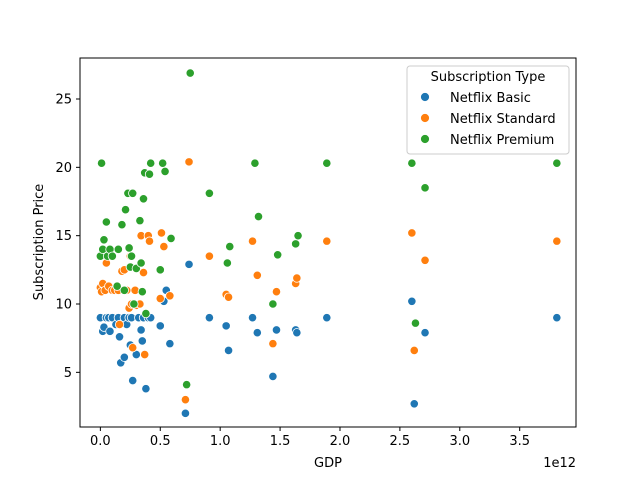 The height and width of the screenshot is (480, 640). What do you see at coordinates (490, 98) in the screenshot?
I see `legend-label: Netflix Basic` at bounding box center [490, 98].